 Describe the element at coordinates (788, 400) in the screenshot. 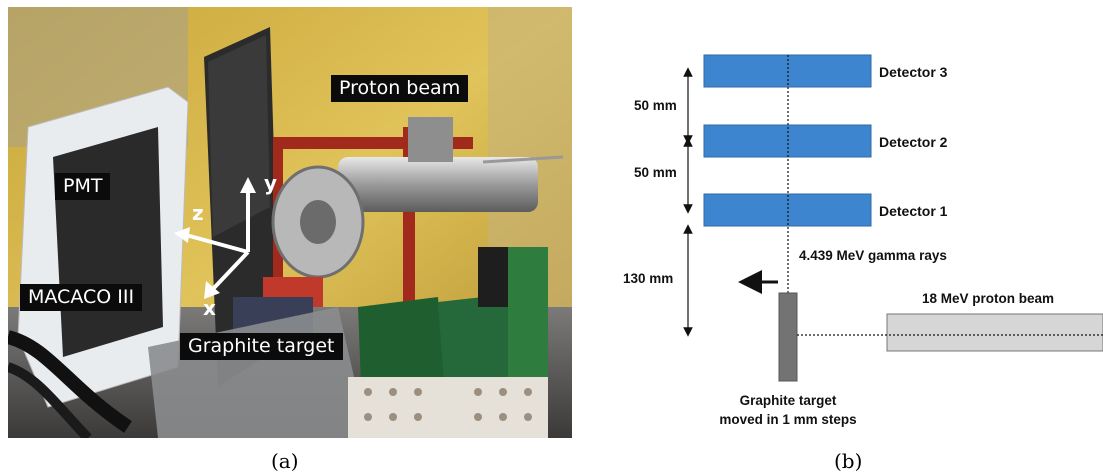

I see `target-label-line1: Graphite target` at that location.